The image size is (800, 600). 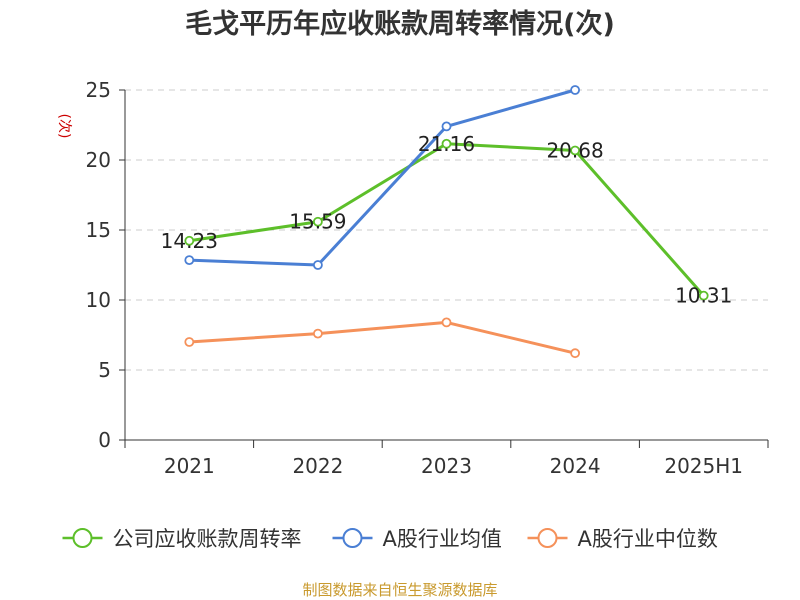 I want to click on legend-item-1: 公司应收账款周转率, so click(x=182, y=539).